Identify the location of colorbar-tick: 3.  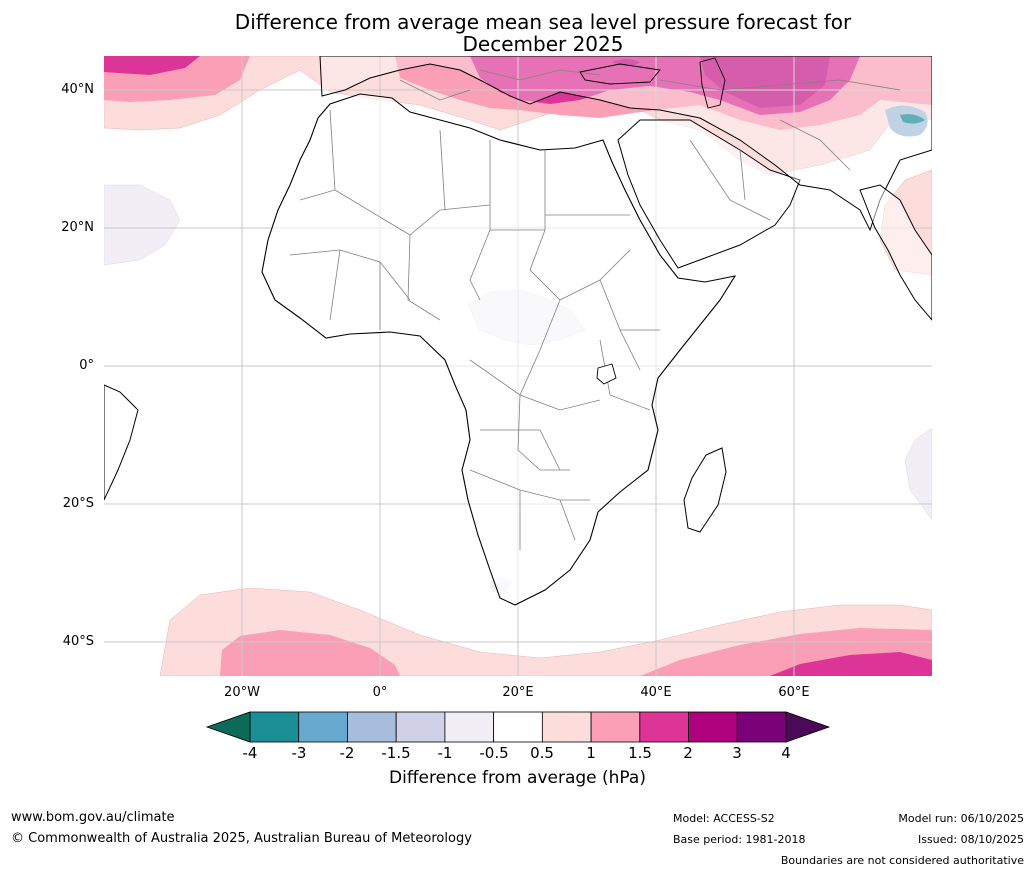
(737, 753).